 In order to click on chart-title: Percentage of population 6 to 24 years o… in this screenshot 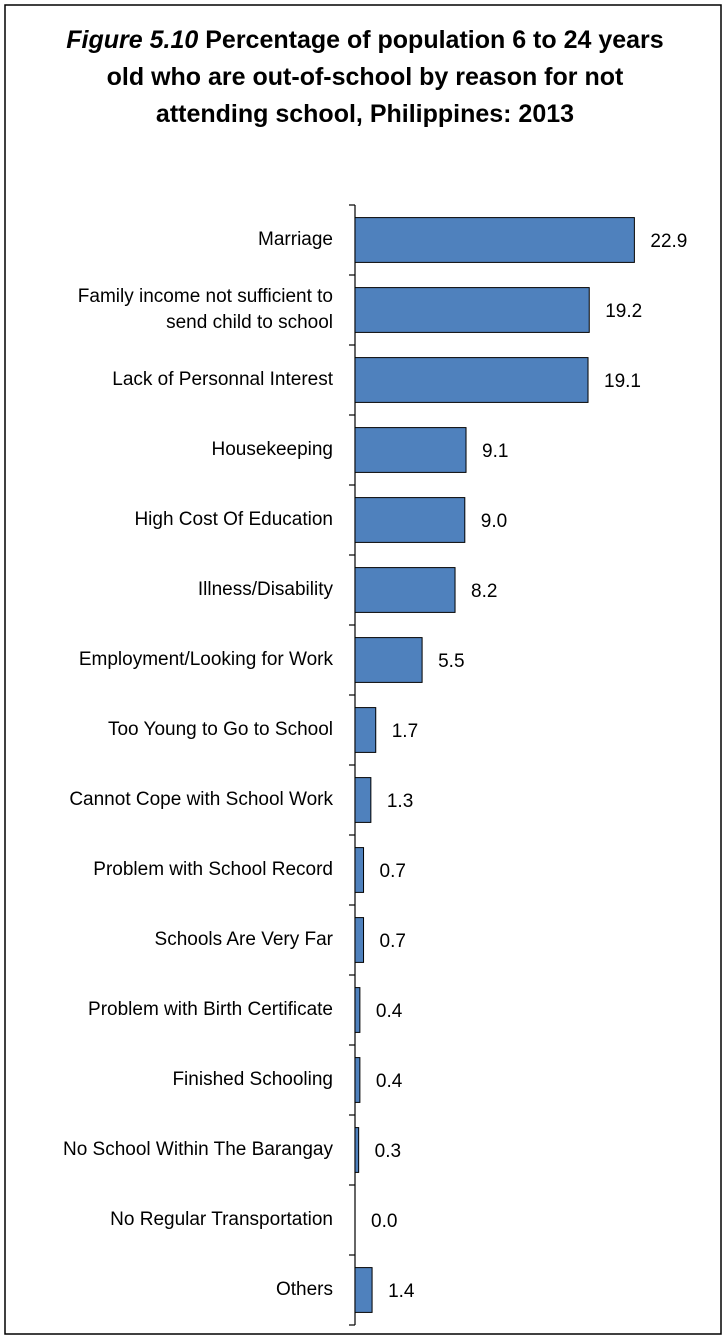, I will do `click(385, 77)`.